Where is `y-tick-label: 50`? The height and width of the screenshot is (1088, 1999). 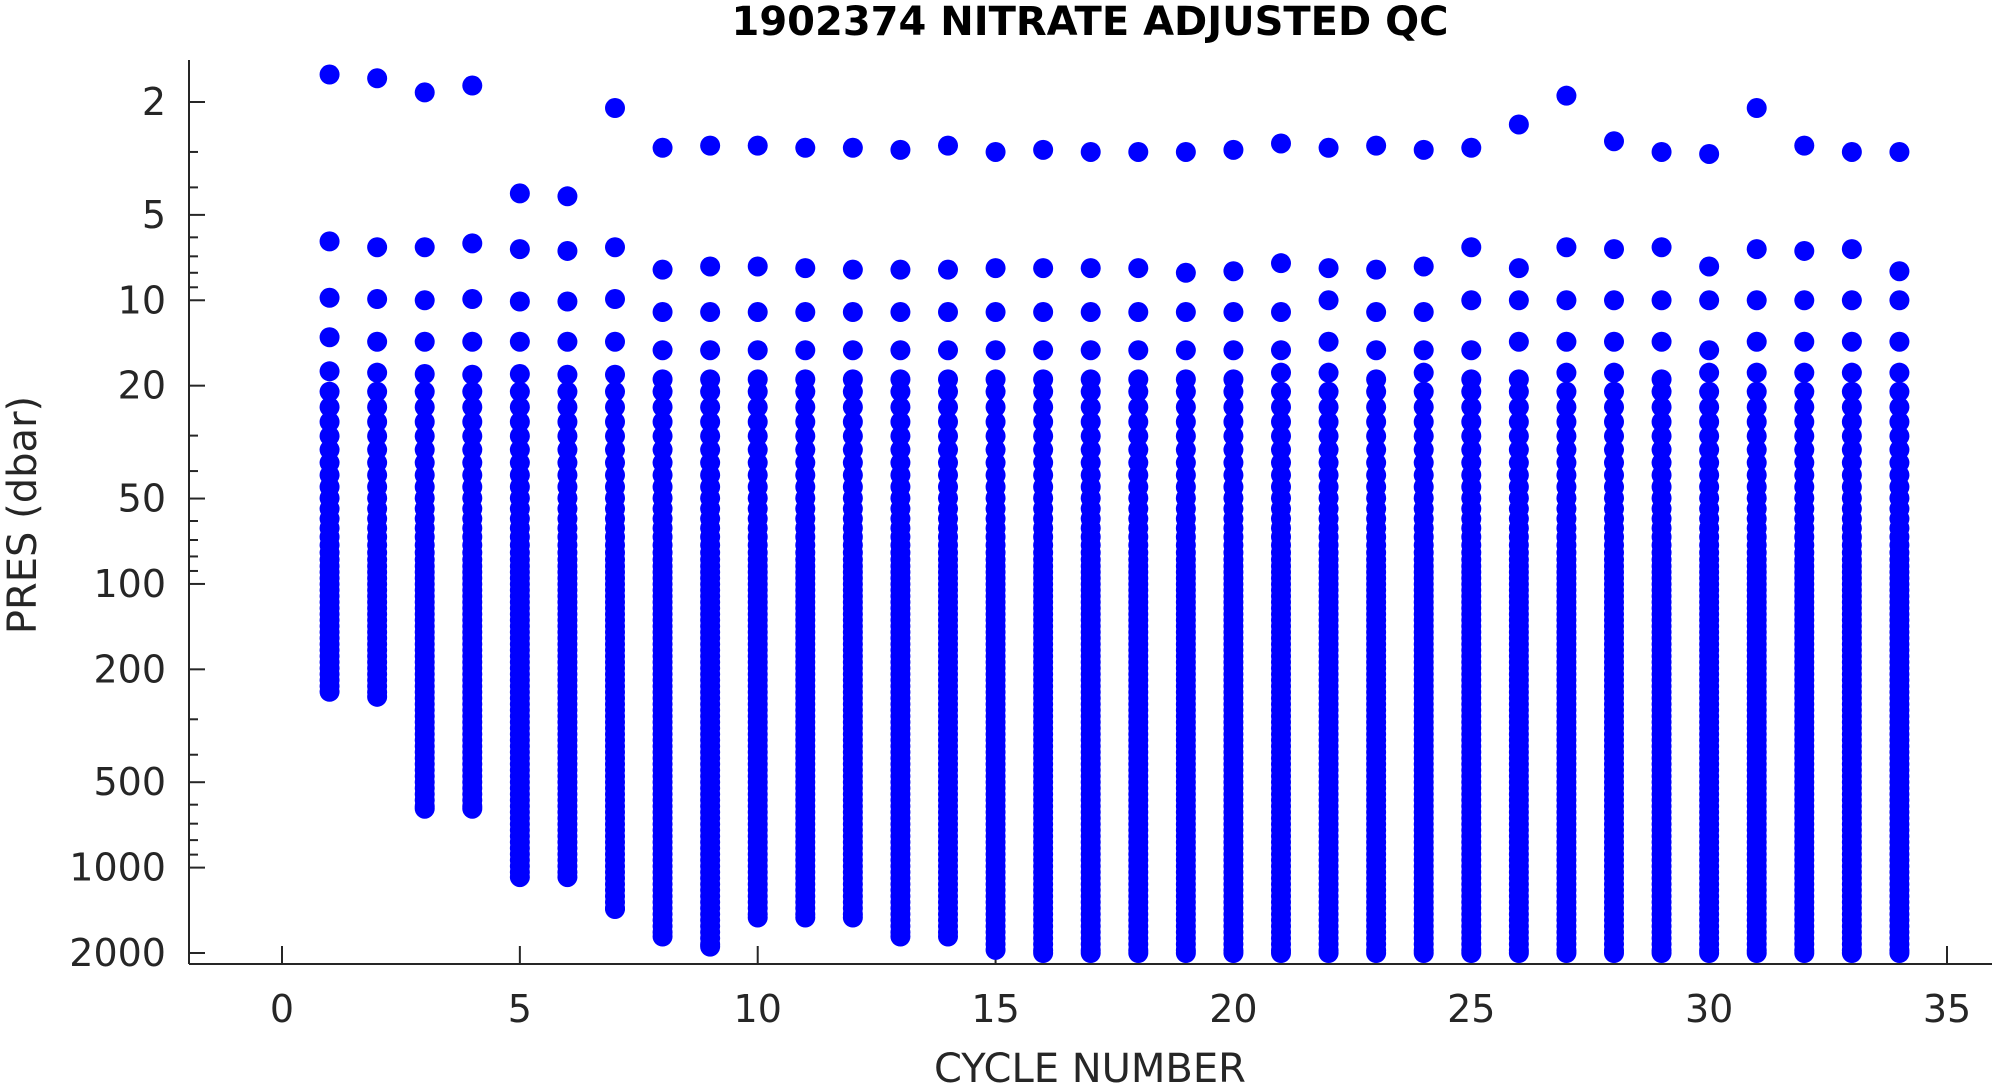
y-tick-label: 50 is located at coordinates (142, 499).